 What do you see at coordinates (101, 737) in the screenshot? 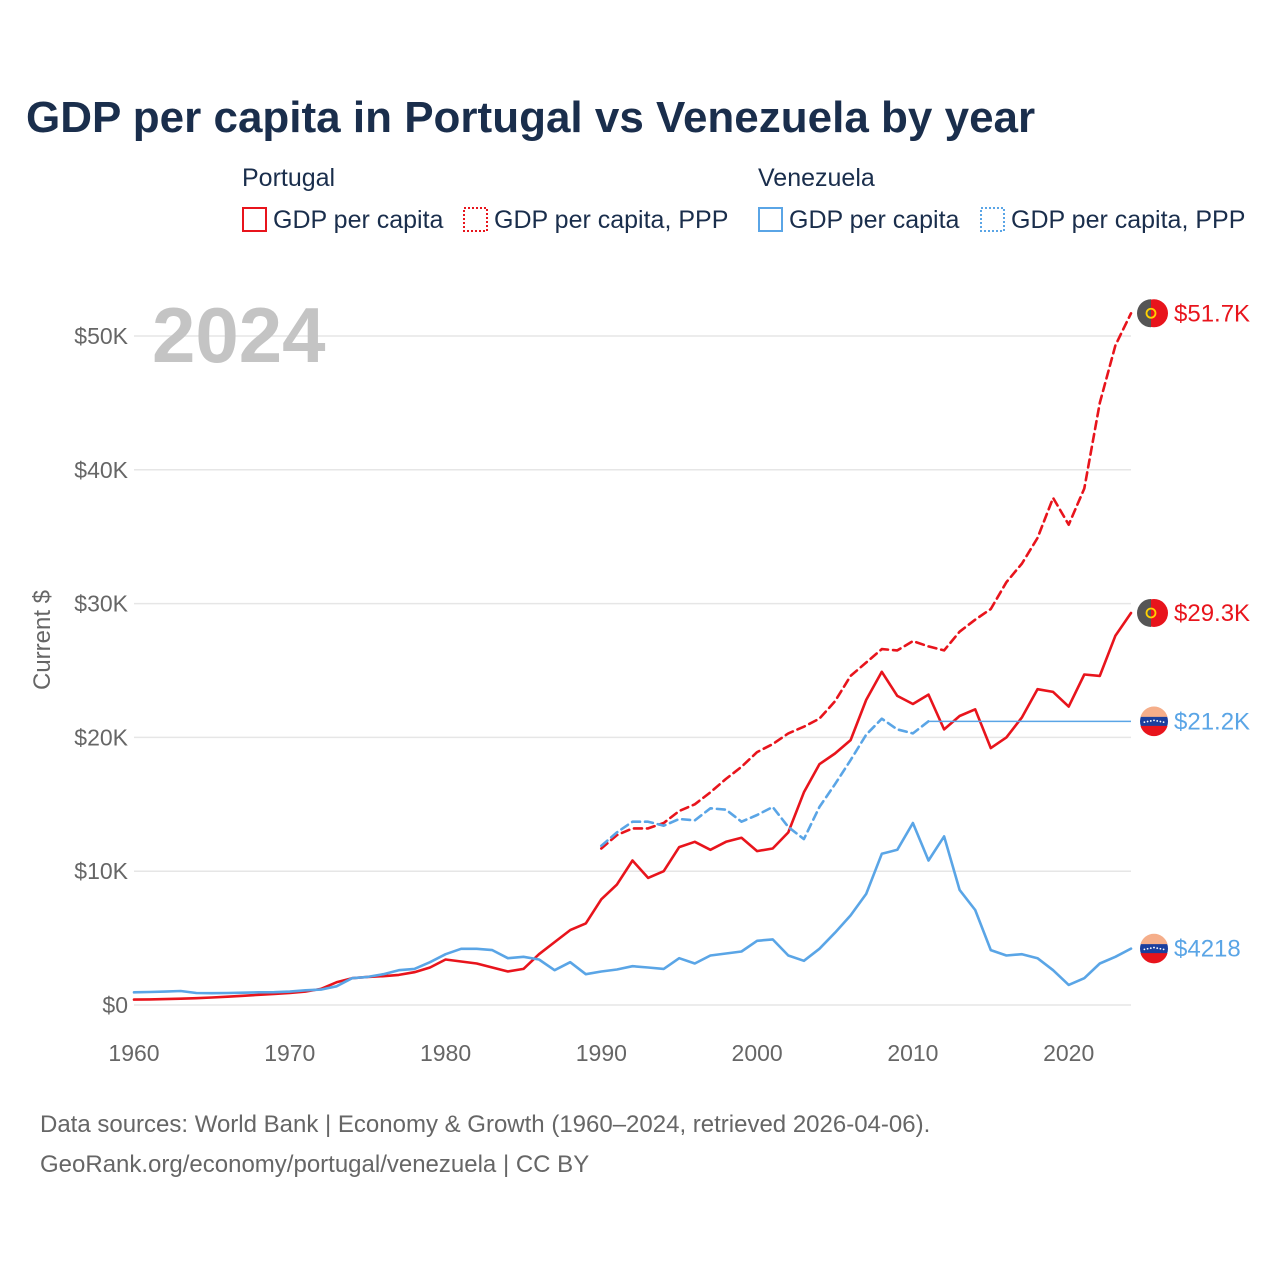
I see `y-tick-label: $20K` at bounding box center [101, 737].